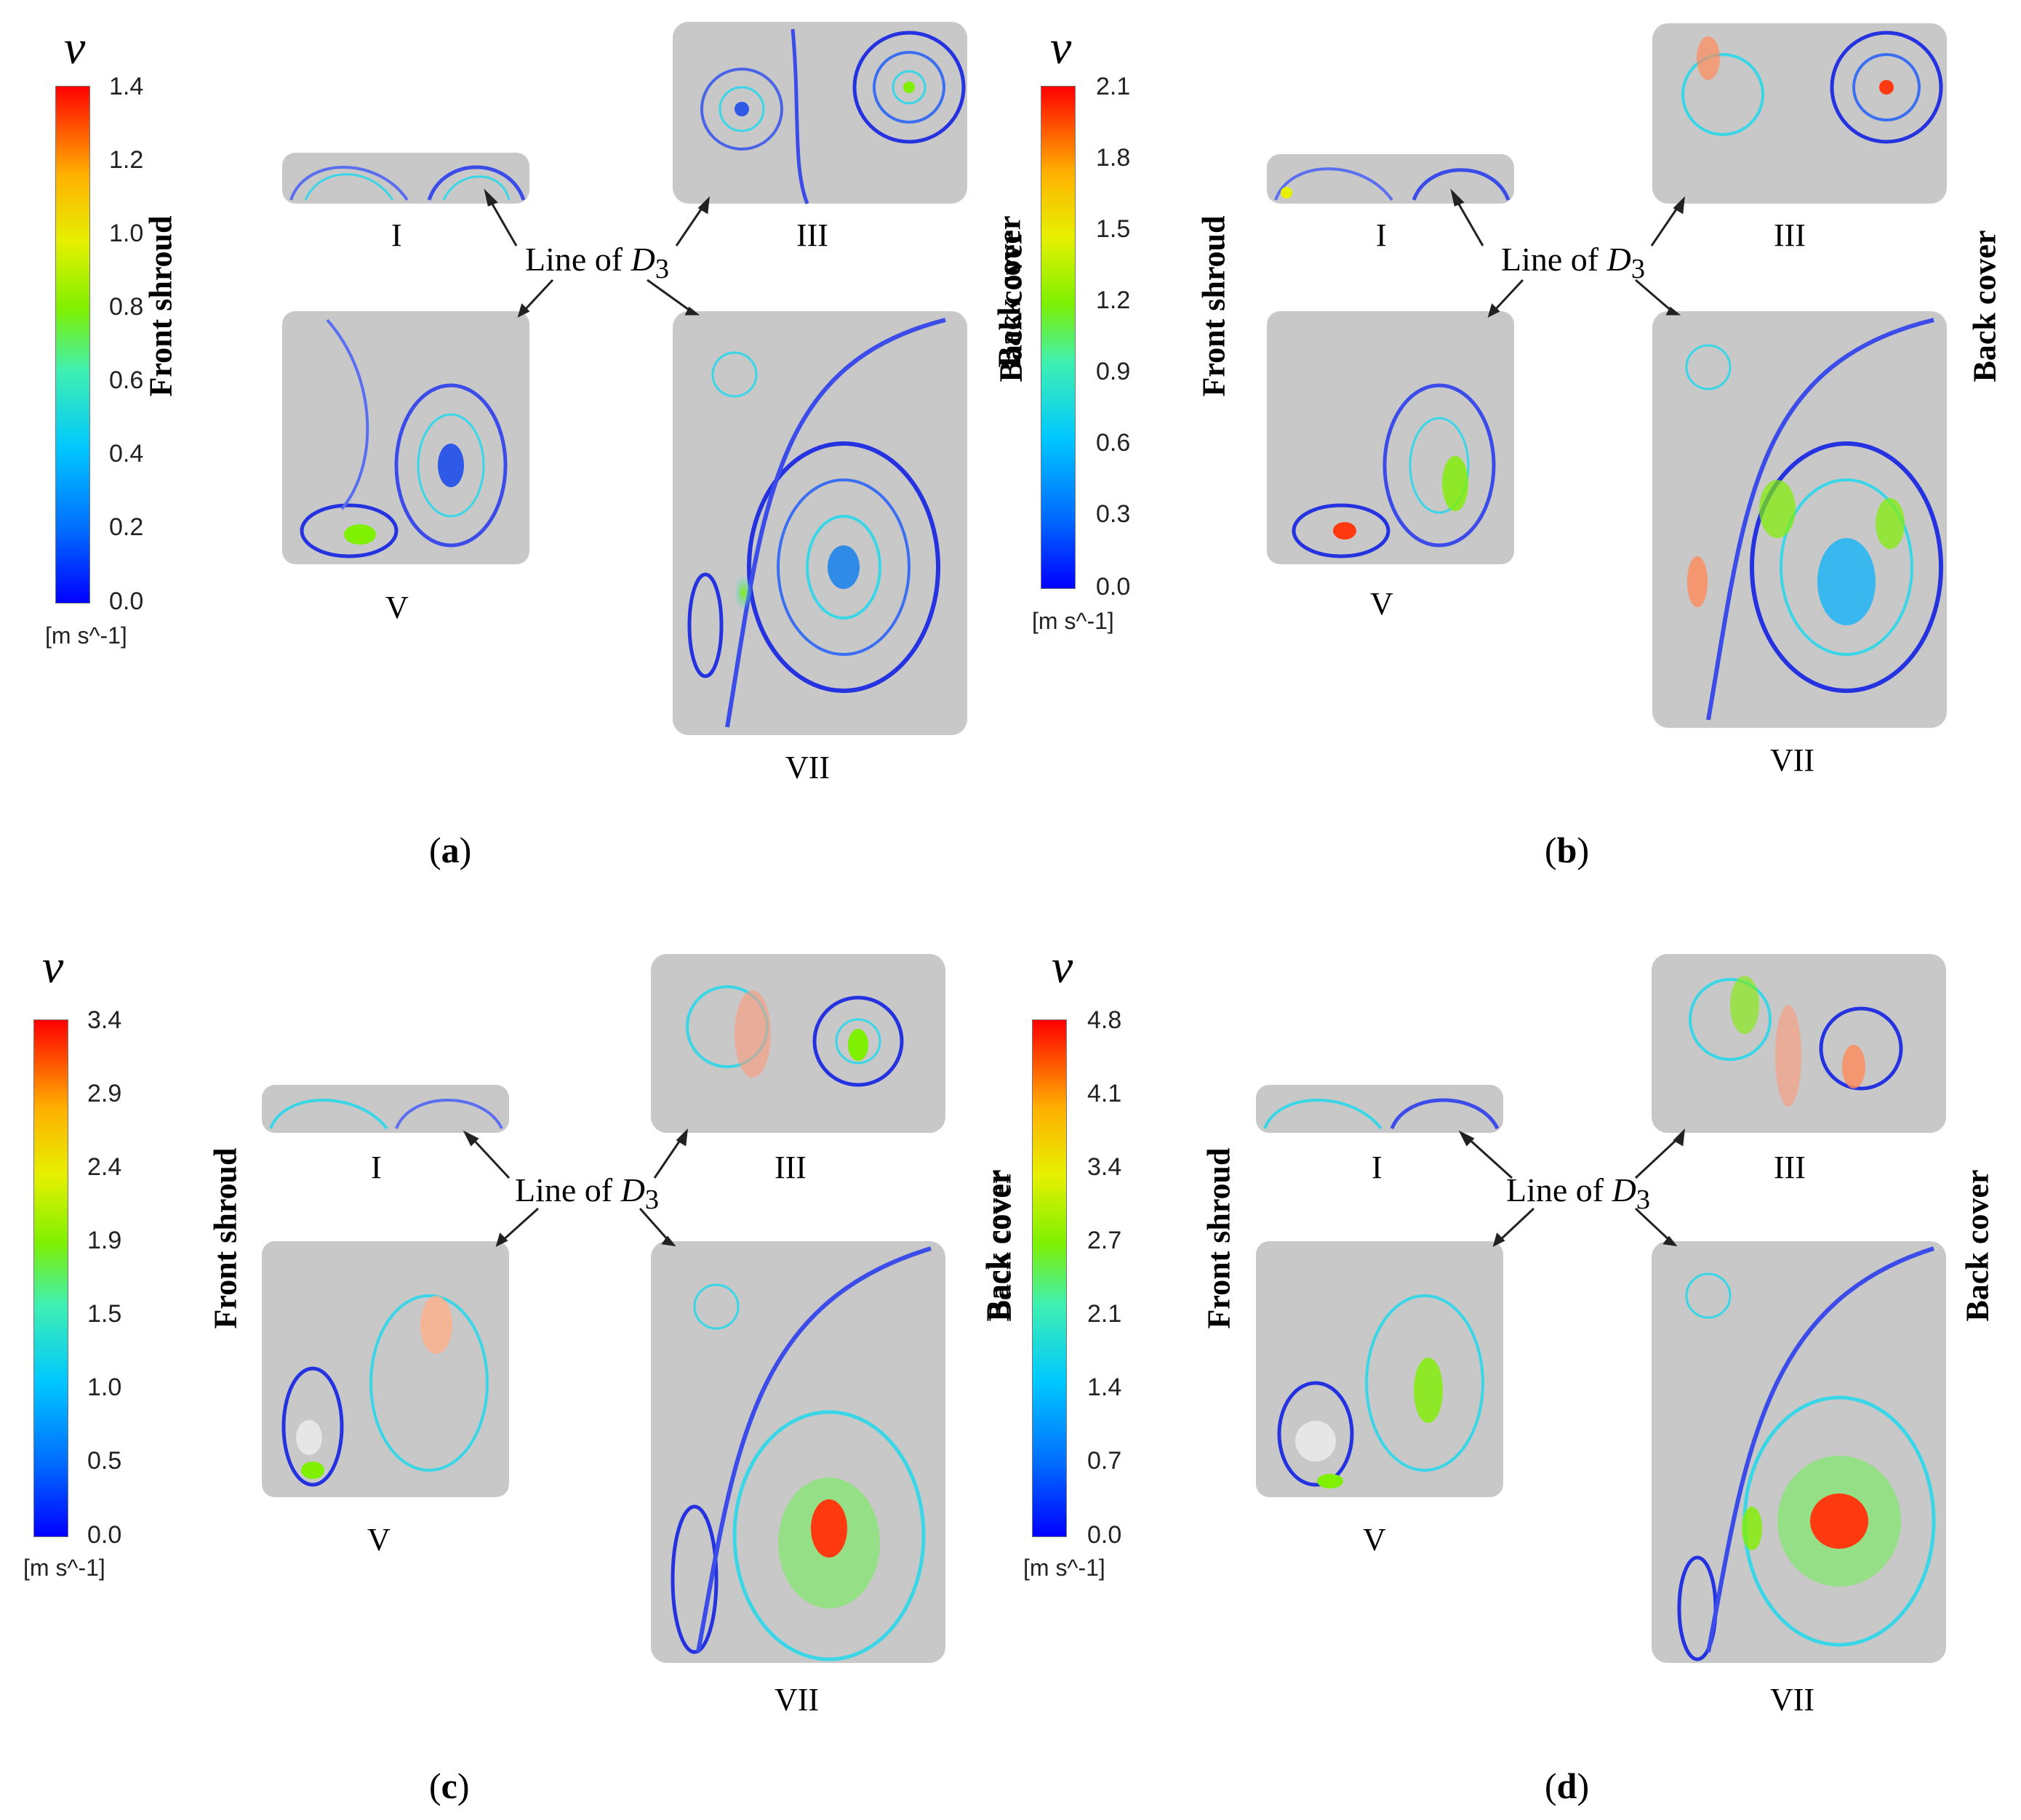  What do you see at coordinates (1113, 371) in the screenshot?
I see `colorbar-tick: 0.9` at bounding box center [1113, 371].